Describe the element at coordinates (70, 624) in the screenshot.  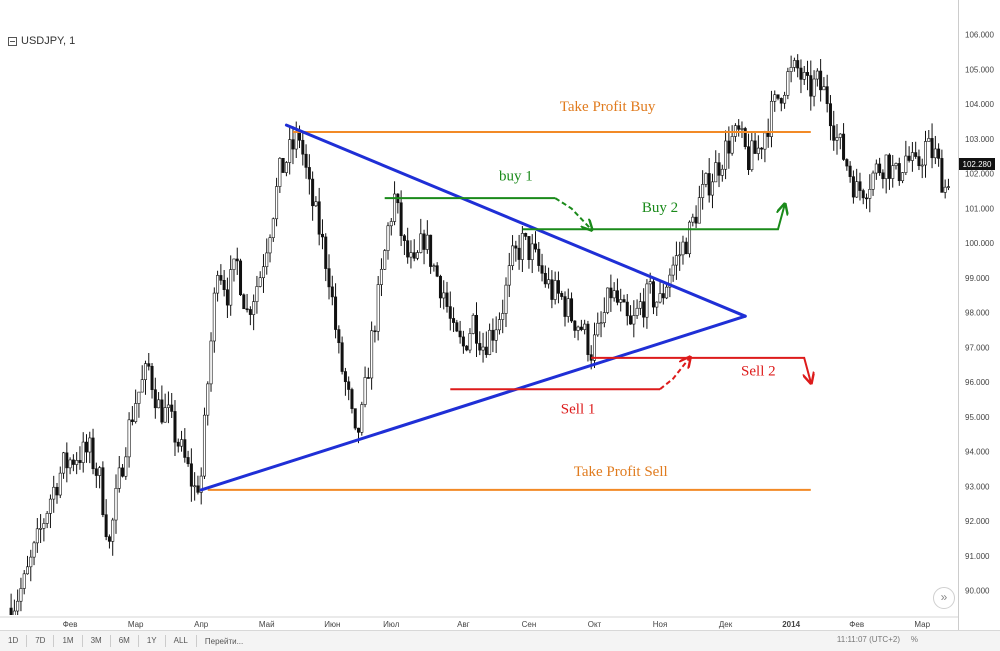
I see `x-tick-label: Фев` at that location.